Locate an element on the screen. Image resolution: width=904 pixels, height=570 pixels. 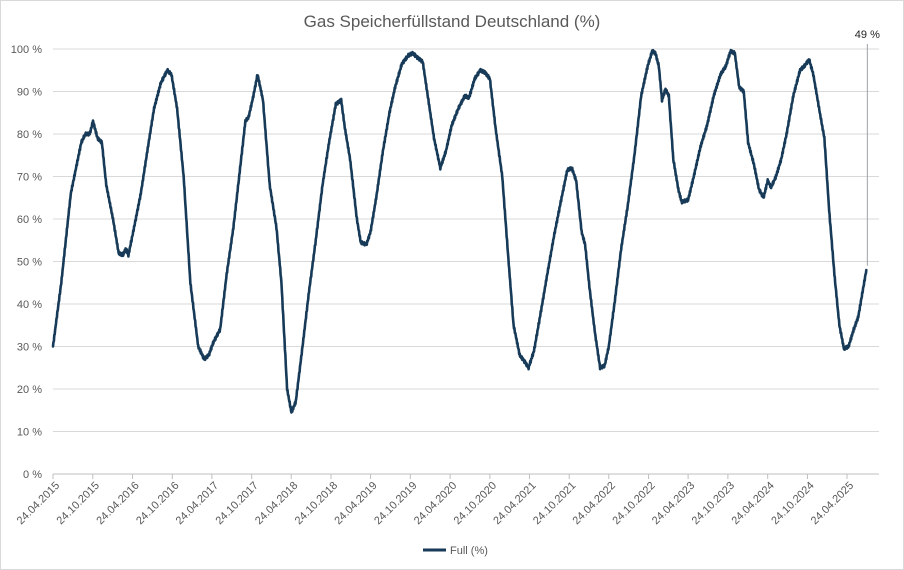
annotation-label: 49 % is located at coordinates (867, 35).